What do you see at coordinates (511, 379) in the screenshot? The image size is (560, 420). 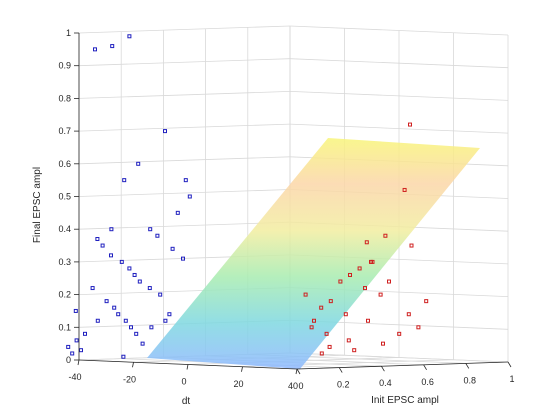 I see `y-tick-label: 1` at bounding box center [511, 379].